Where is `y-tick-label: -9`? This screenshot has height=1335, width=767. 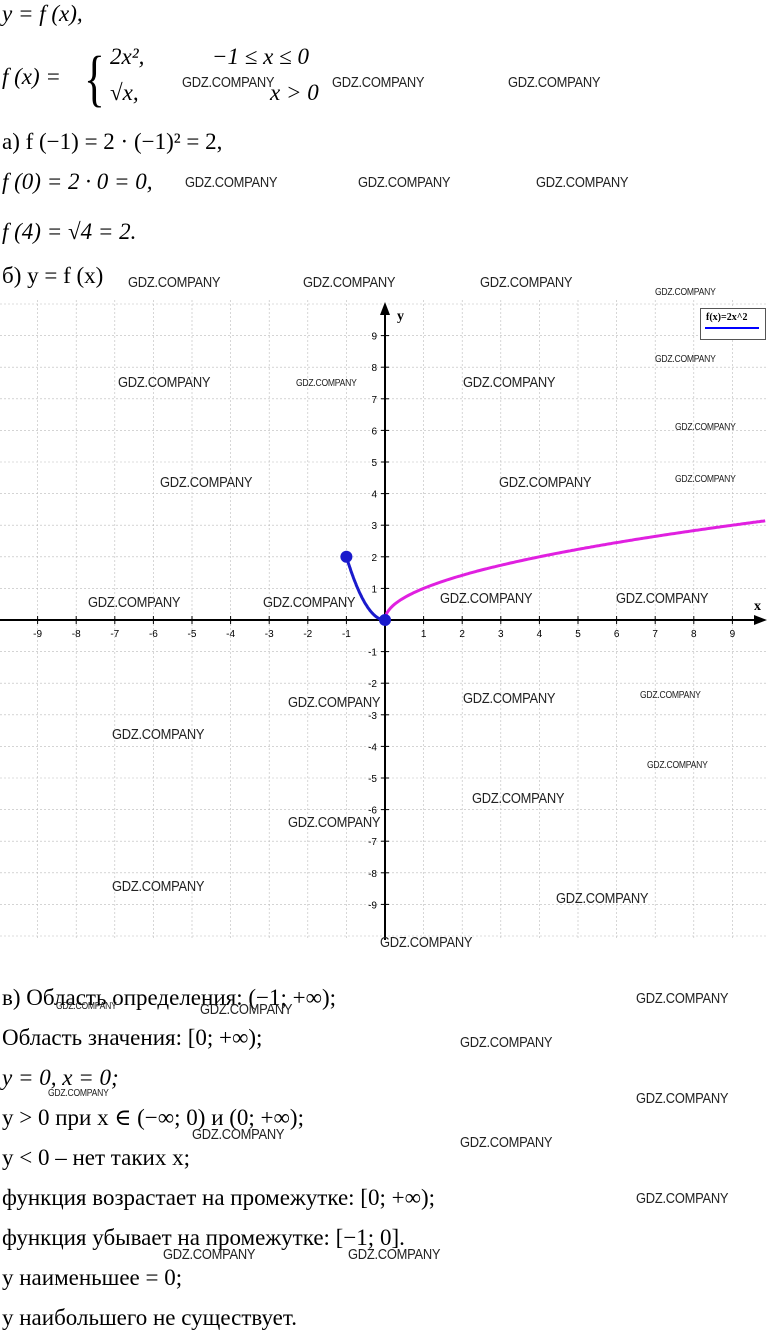
y-tick-label: -9 is located at coordinates (372, 905).